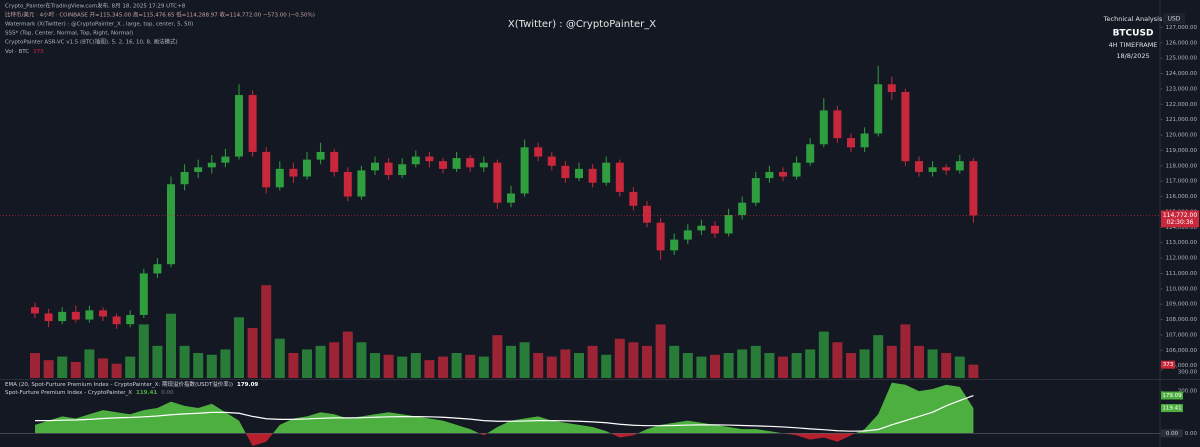  I want to click on premium-area-negative, so click(504, 439).